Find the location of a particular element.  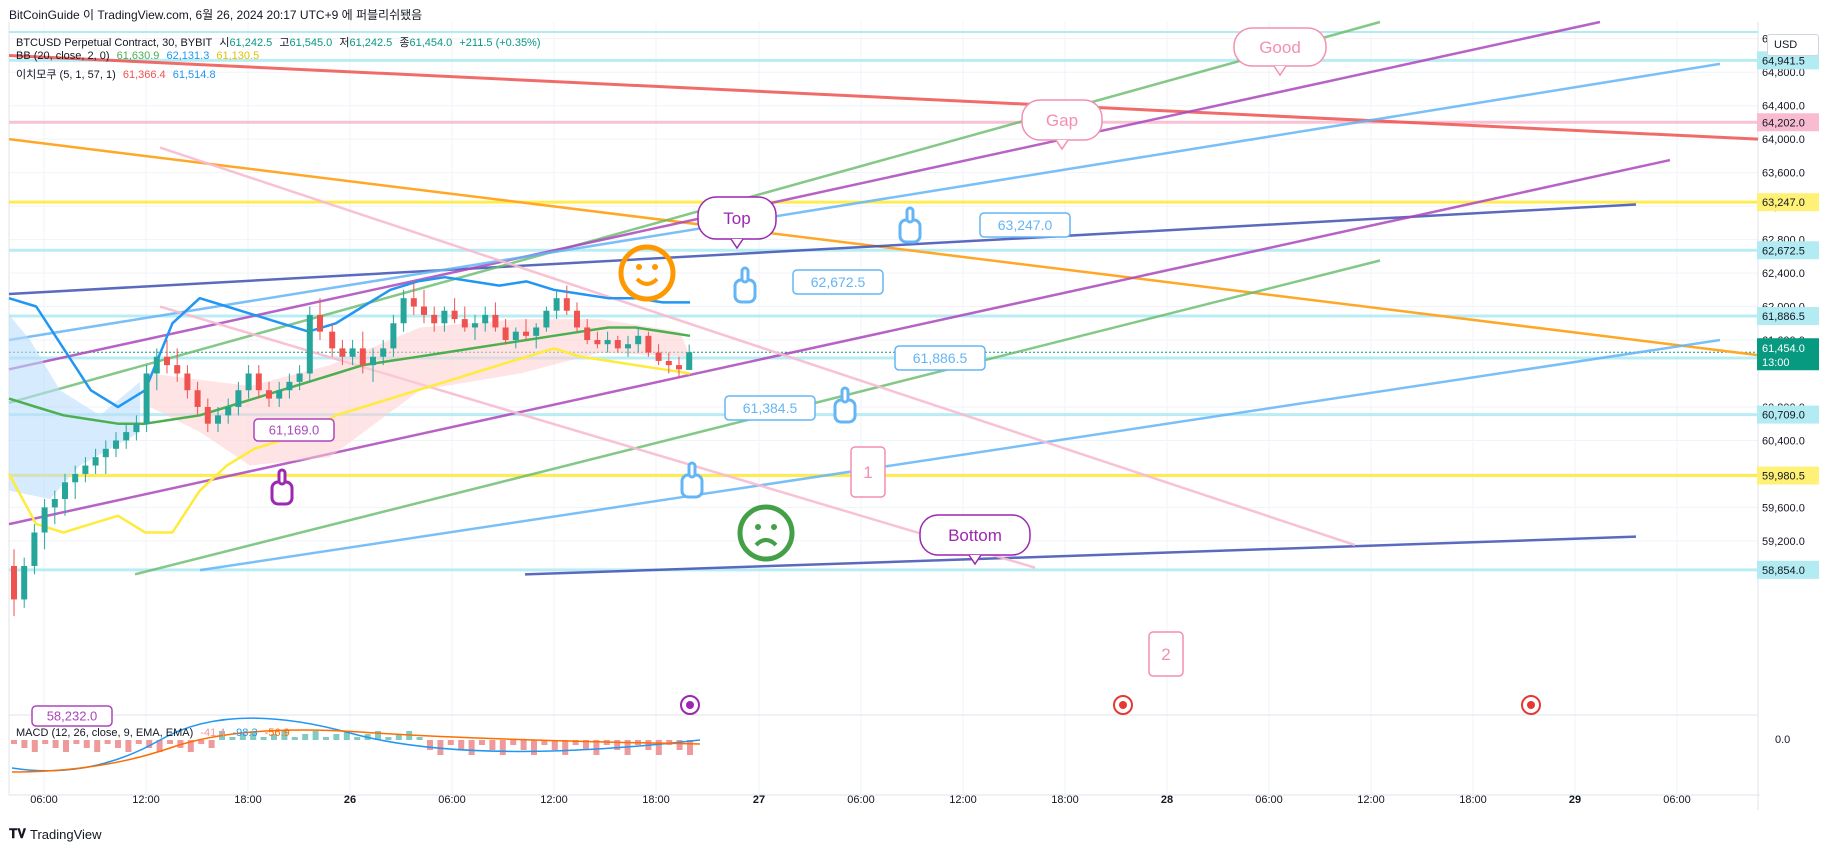

time-tick-label: 28 is located at coordinates (1167, 800).